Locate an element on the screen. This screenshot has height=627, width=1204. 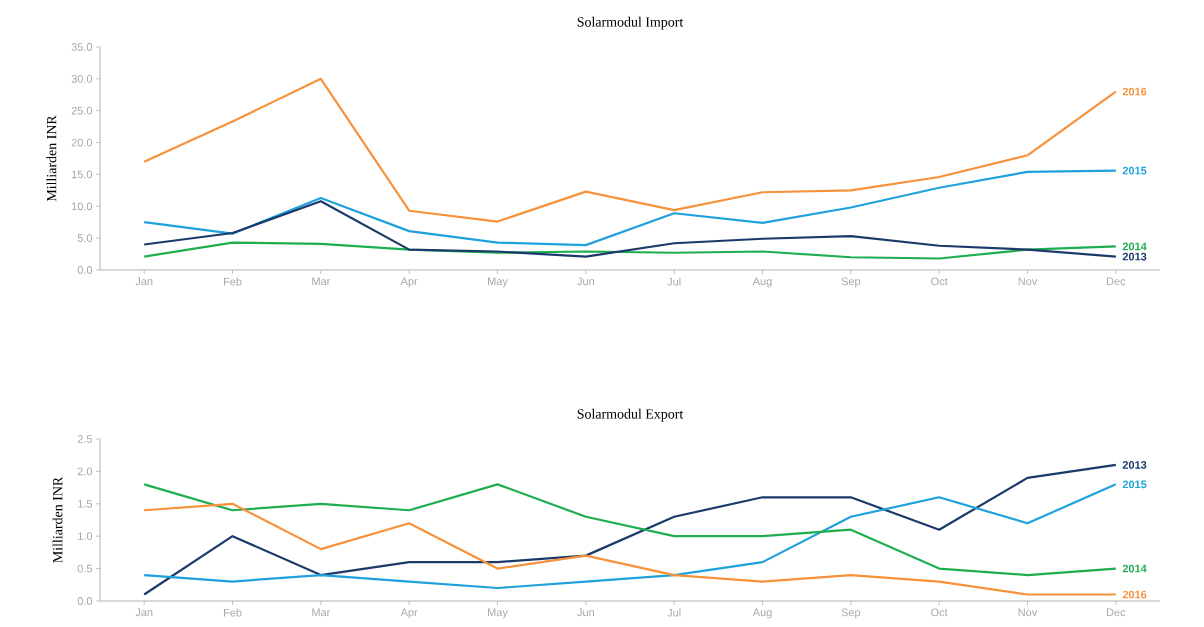
y-tick-label: 2.5 is located at coordinates (85, 439).